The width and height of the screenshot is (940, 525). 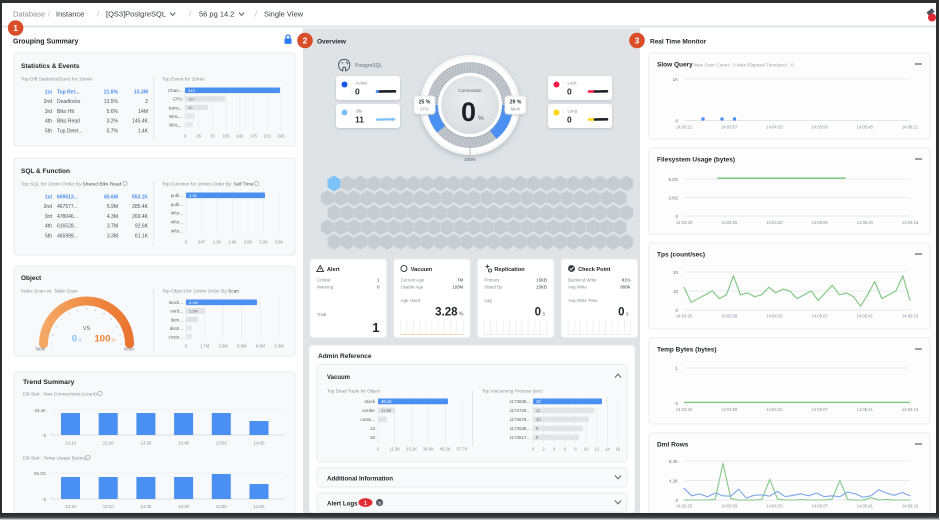 What do you see at coordinates (112, 227) in the screenshot?
I see `svg-text: 3.7M` at bounding box center [112, 227].